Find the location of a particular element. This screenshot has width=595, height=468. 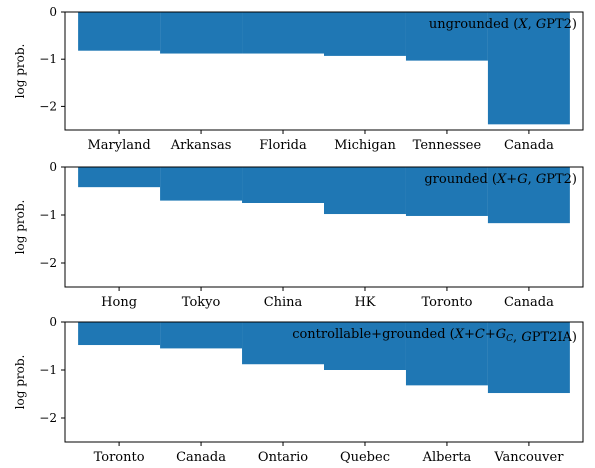

x-tick-label: China is located at coordinates (283, 302).